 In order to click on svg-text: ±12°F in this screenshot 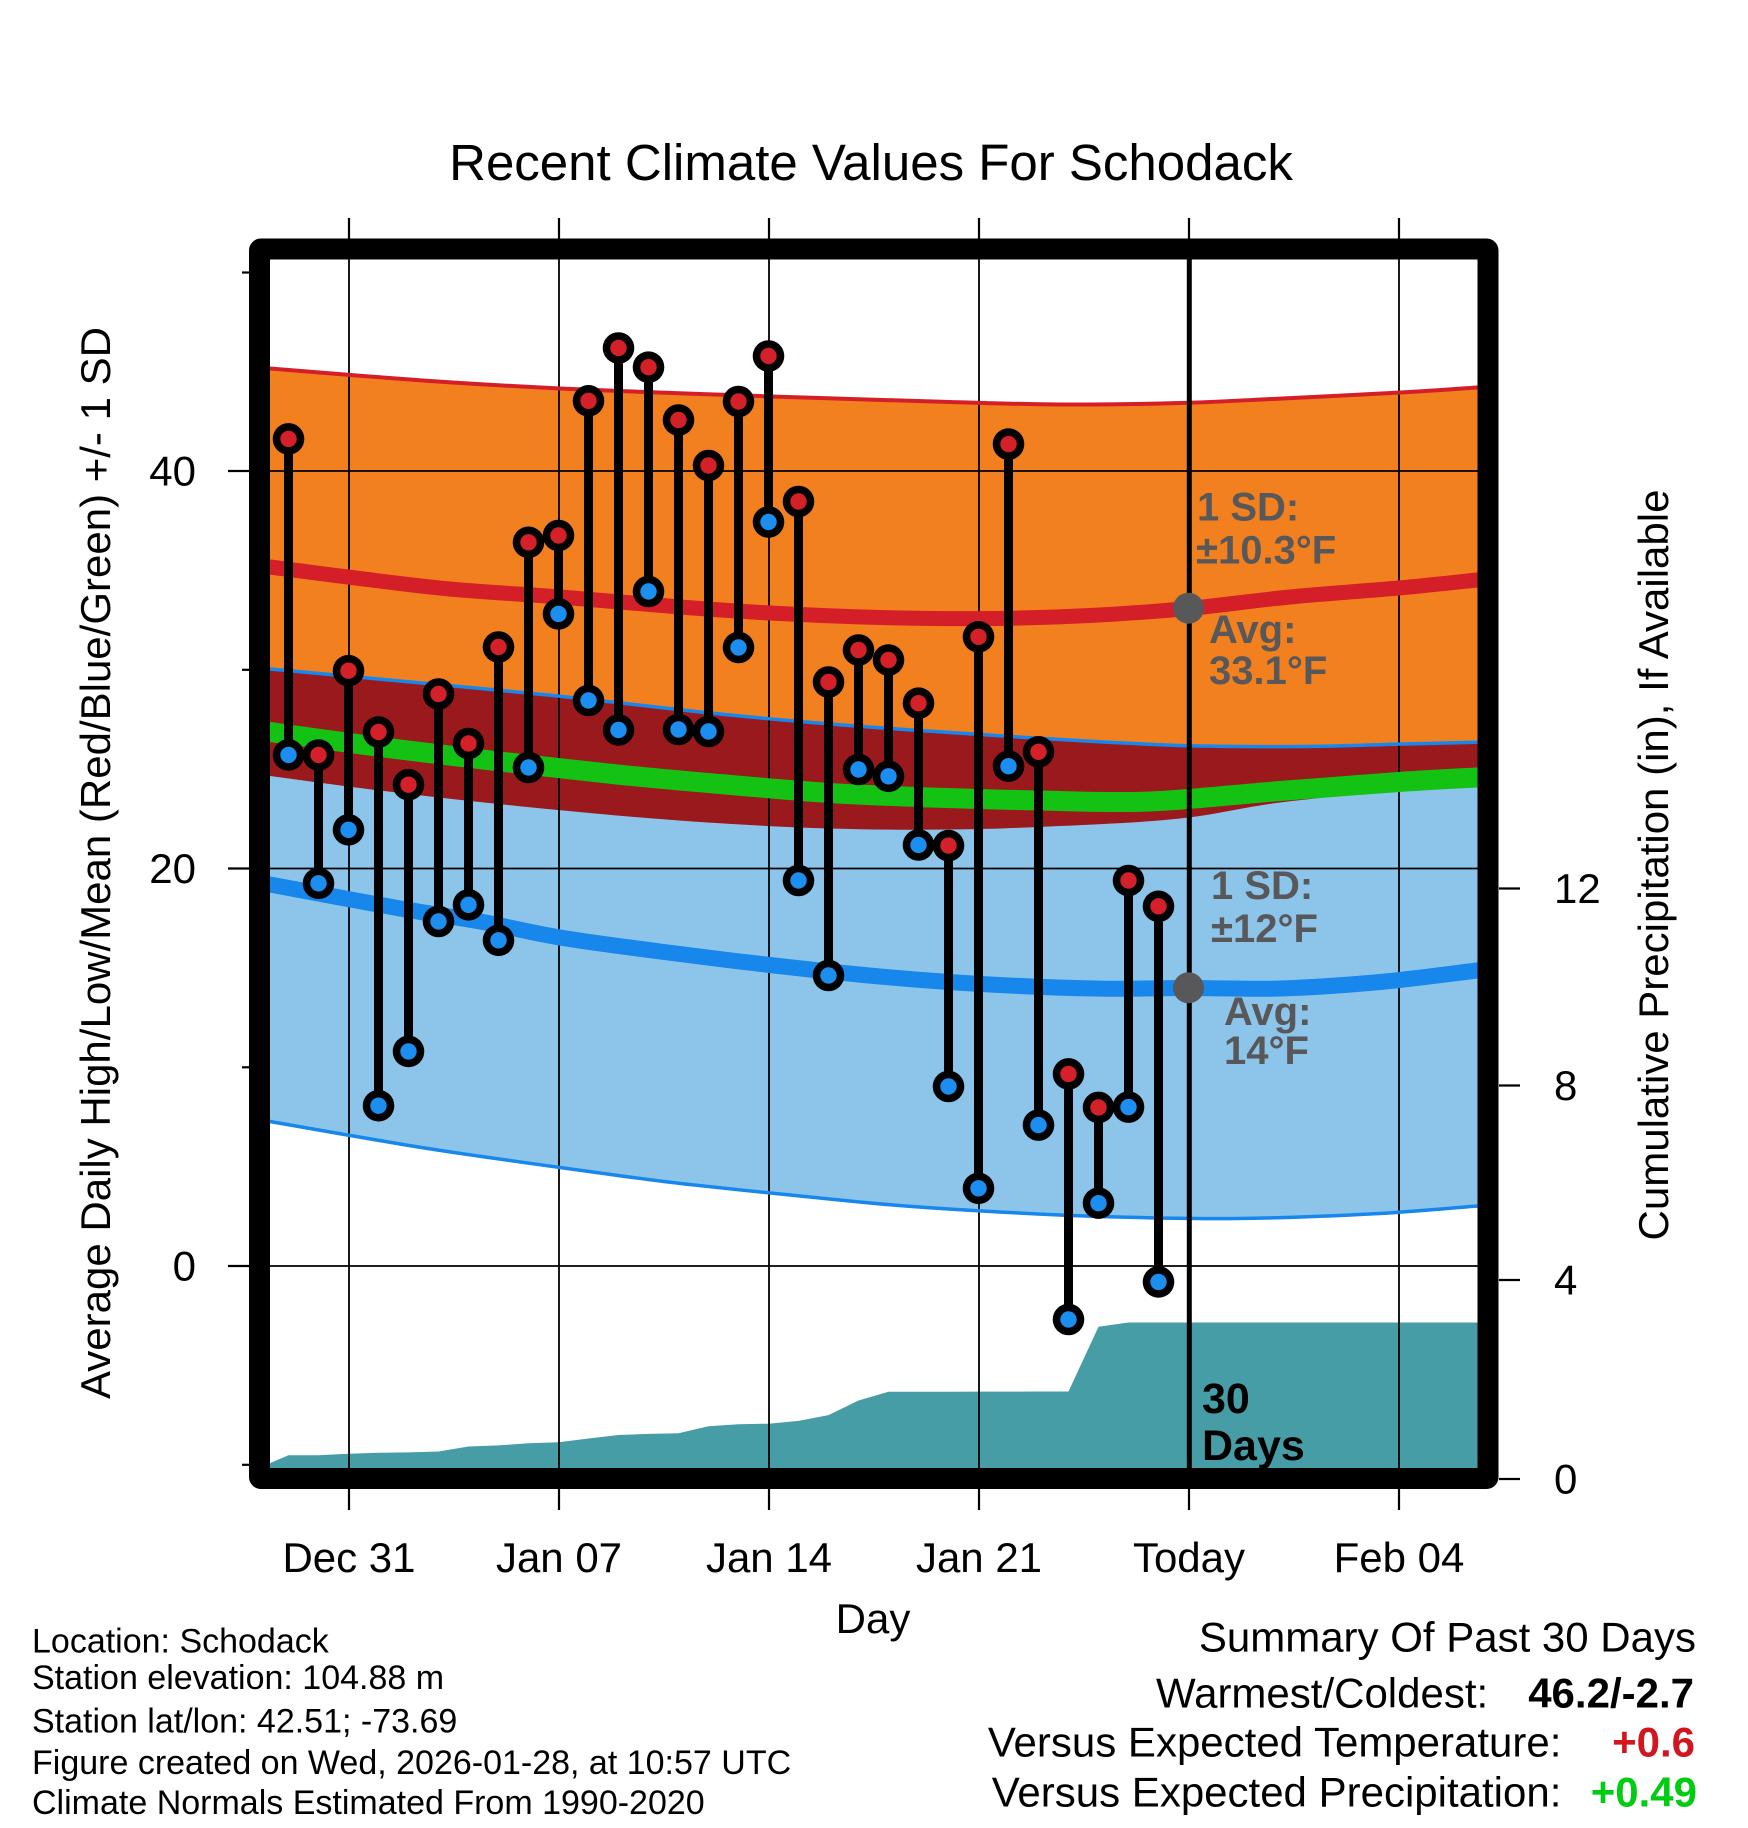, I will do `click(1264, 929)`.